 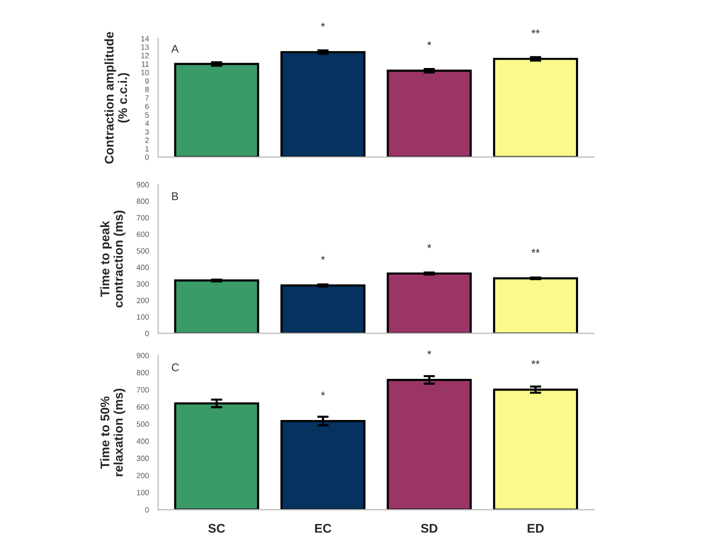 What do you see at coordinates (216, 528) in the screenshot?
I see `x-tick-label: SC` at bounding box center [216, 528].